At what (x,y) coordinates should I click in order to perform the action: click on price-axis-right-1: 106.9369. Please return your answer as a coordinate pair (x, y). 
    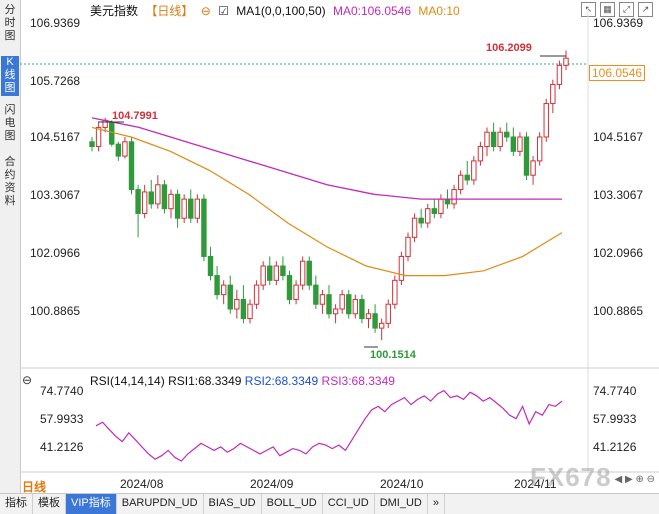
    Looking at the image, I should click on (618, 23).